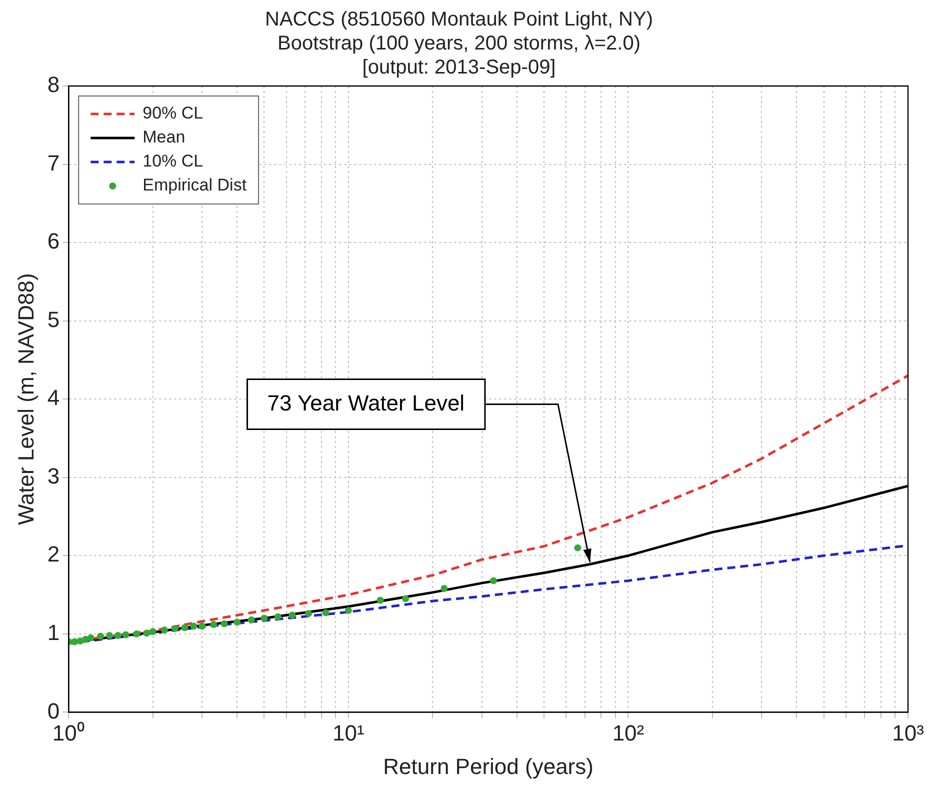  Describe the element at coordinates (53, 397) in the screenshot. I see `y-tick-label: 4` at that location.